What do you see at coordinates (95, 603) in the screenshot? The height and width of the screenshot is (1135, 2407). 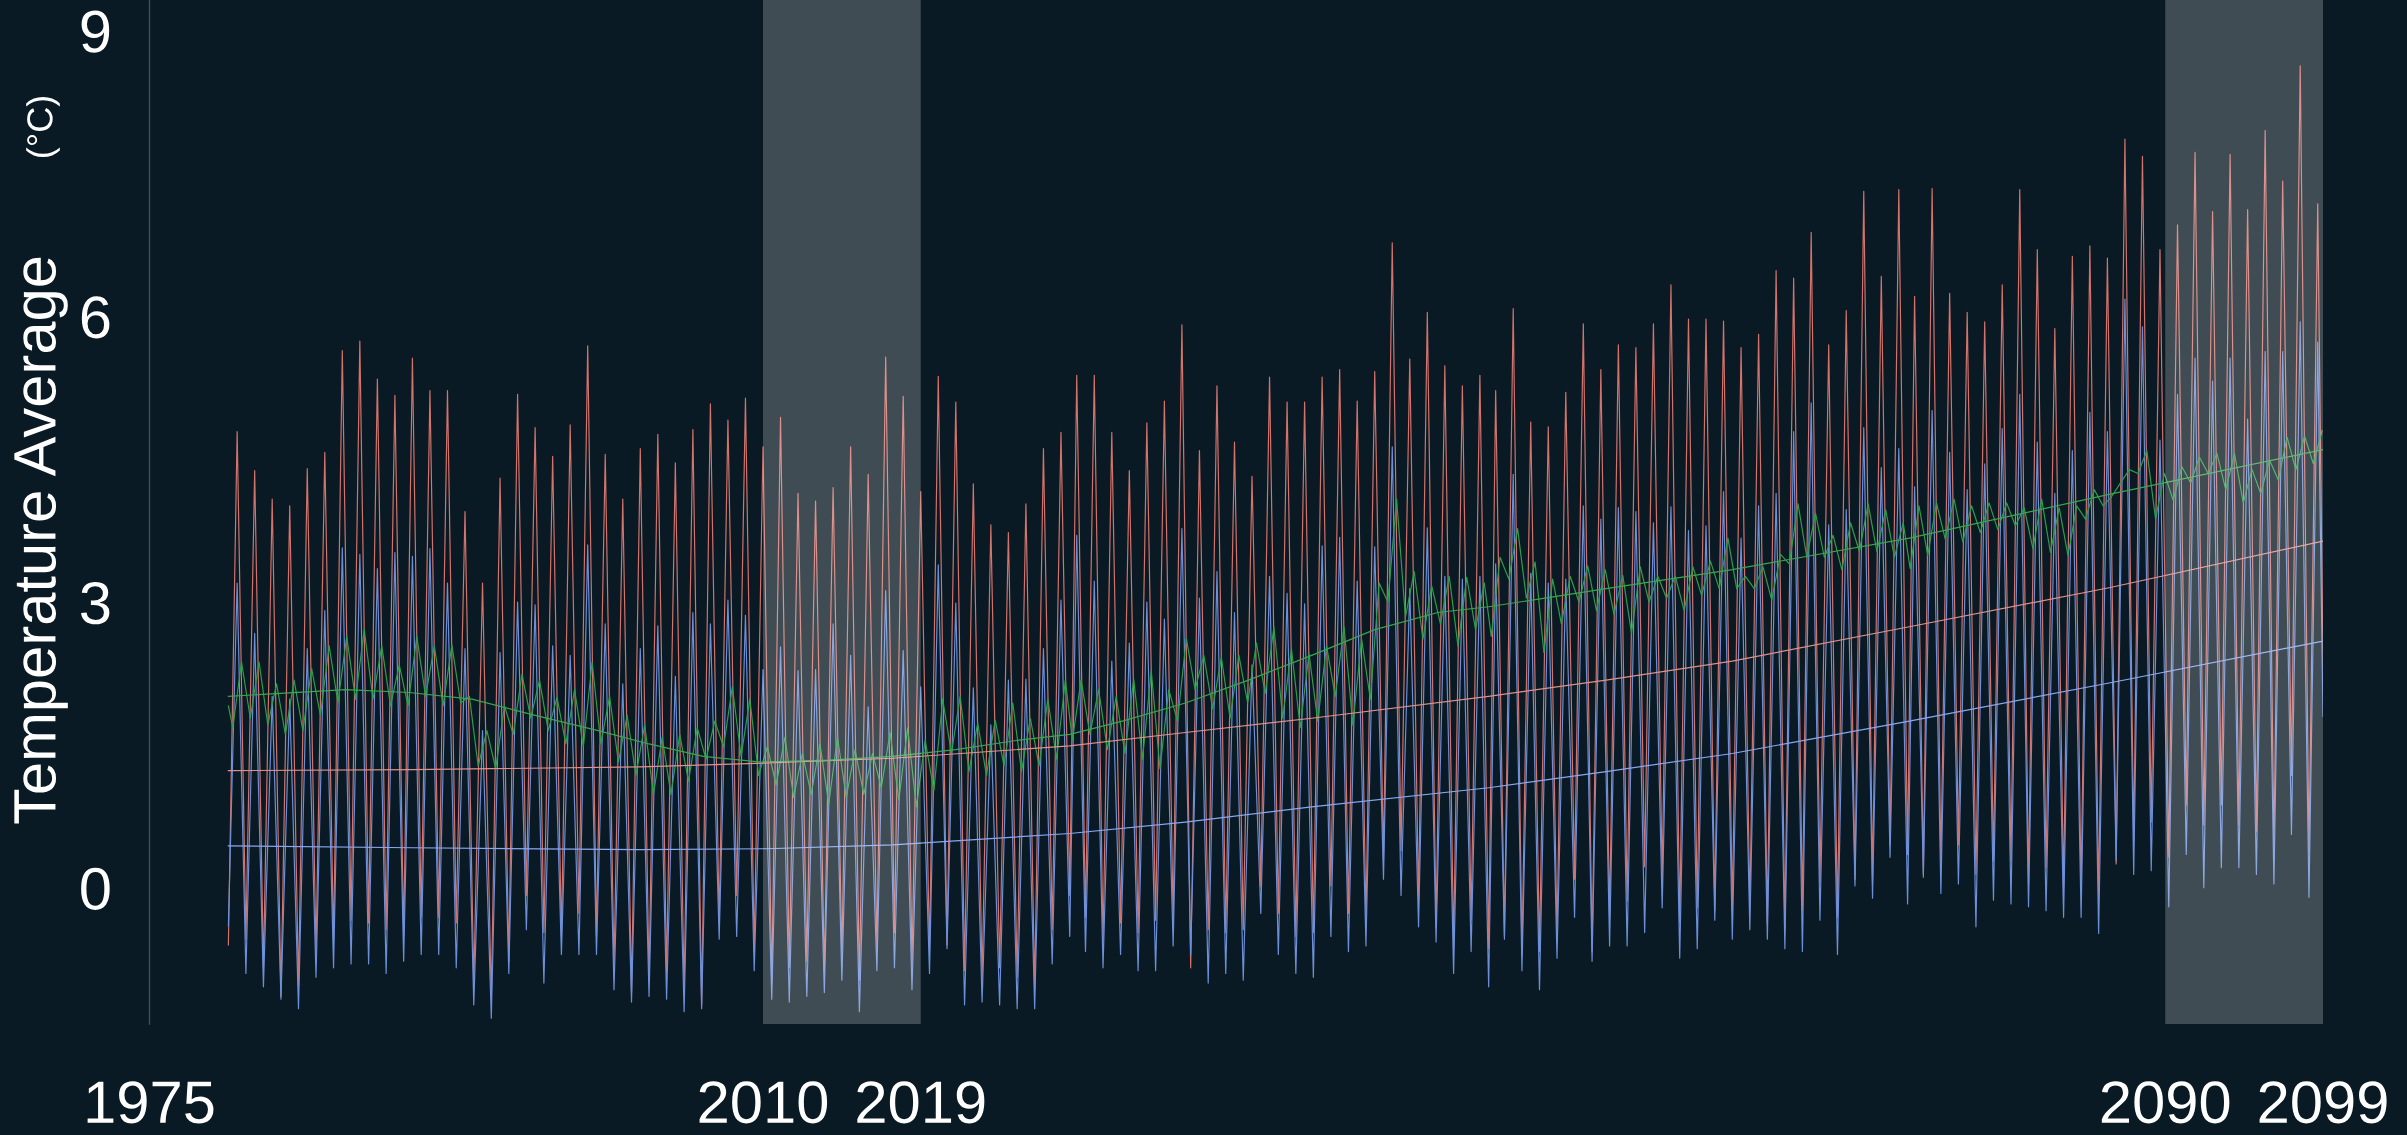 I see `y-tick-label: 3` at bounding box center [95, 603].